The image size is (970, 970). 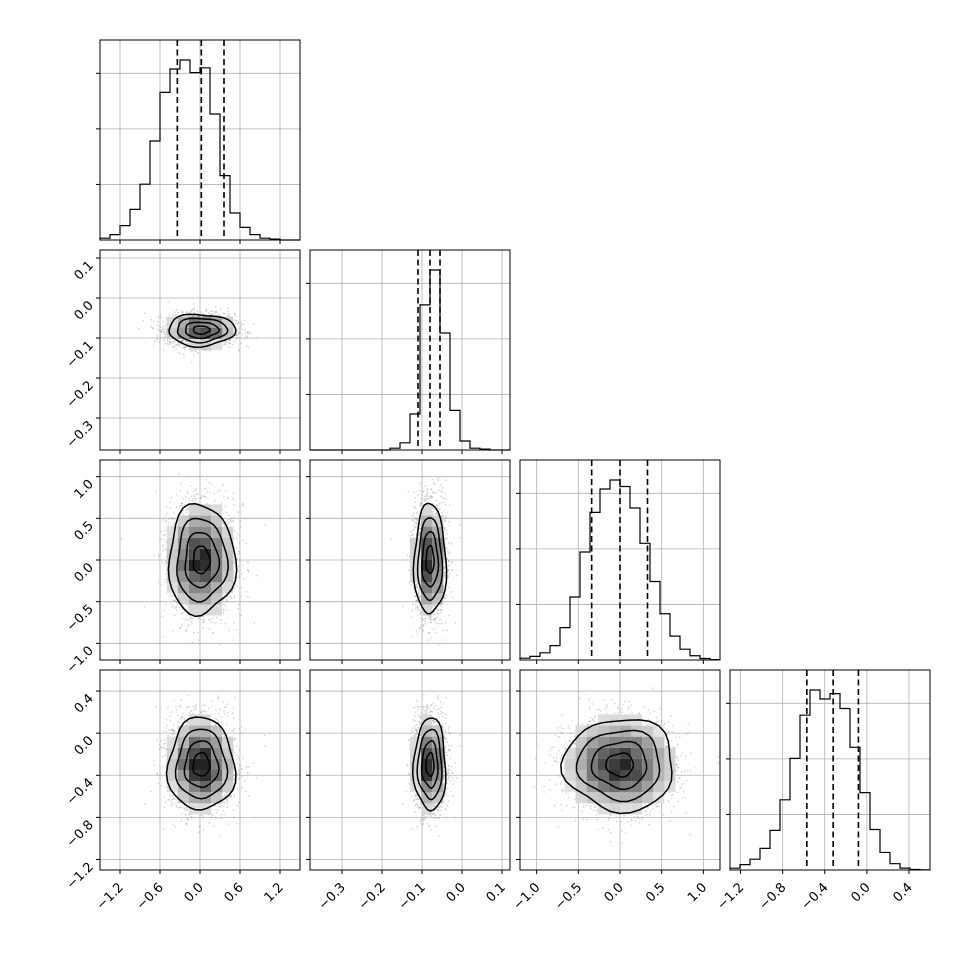 I want to click on joint-content, so click(x=197, y=332).